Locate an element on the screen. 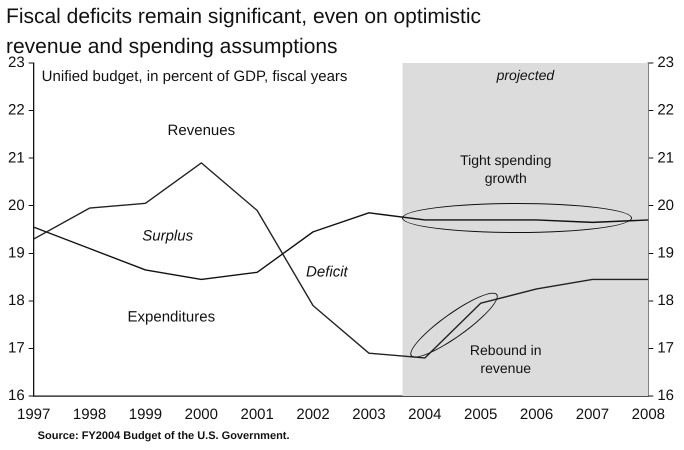 The image size is (684, 450). y2-tick-label: 19 is located at coordinates (665, 253).